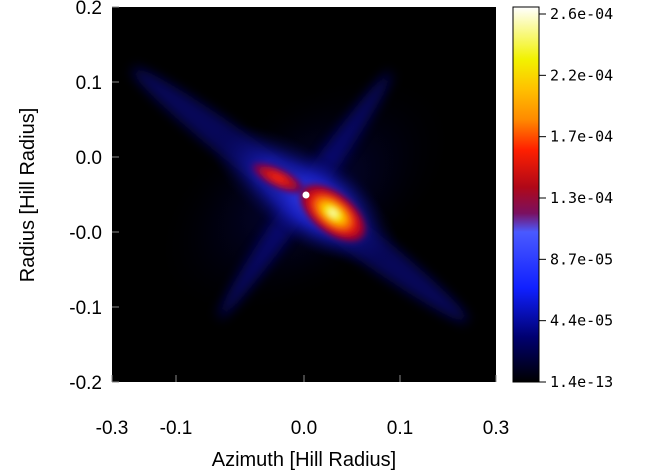 This screenshot has height=476, width=659. Describe the element at coordinates (304, 460) in the screenshot. I see `x-axis-label: Azimuth [Hill Radius]` at that location.